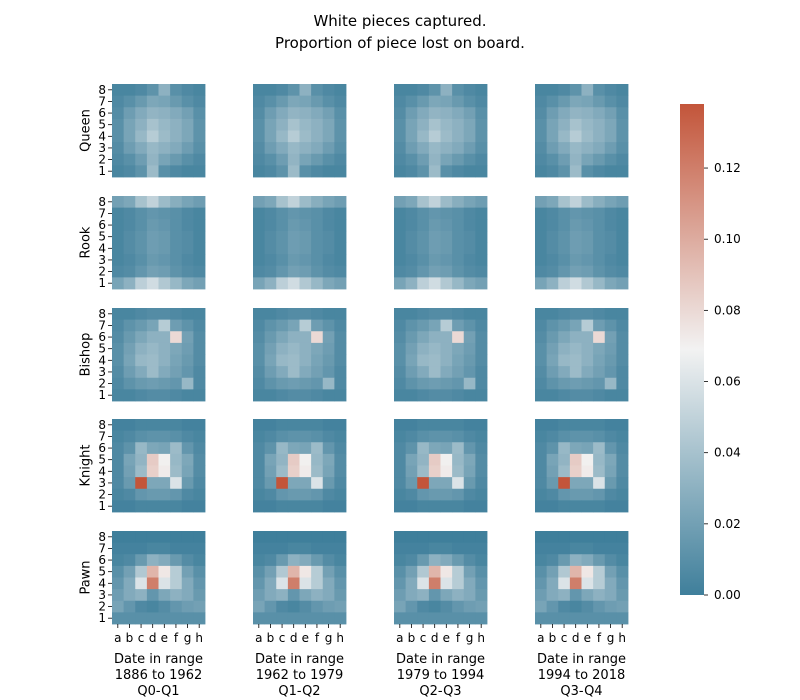 Image resolution: width=800 pixels, height=700 pixels. What do you see at coordinates (329, 638) in the screenshot?
I see `x-tick-label: g` at bounding box center [329, 638].